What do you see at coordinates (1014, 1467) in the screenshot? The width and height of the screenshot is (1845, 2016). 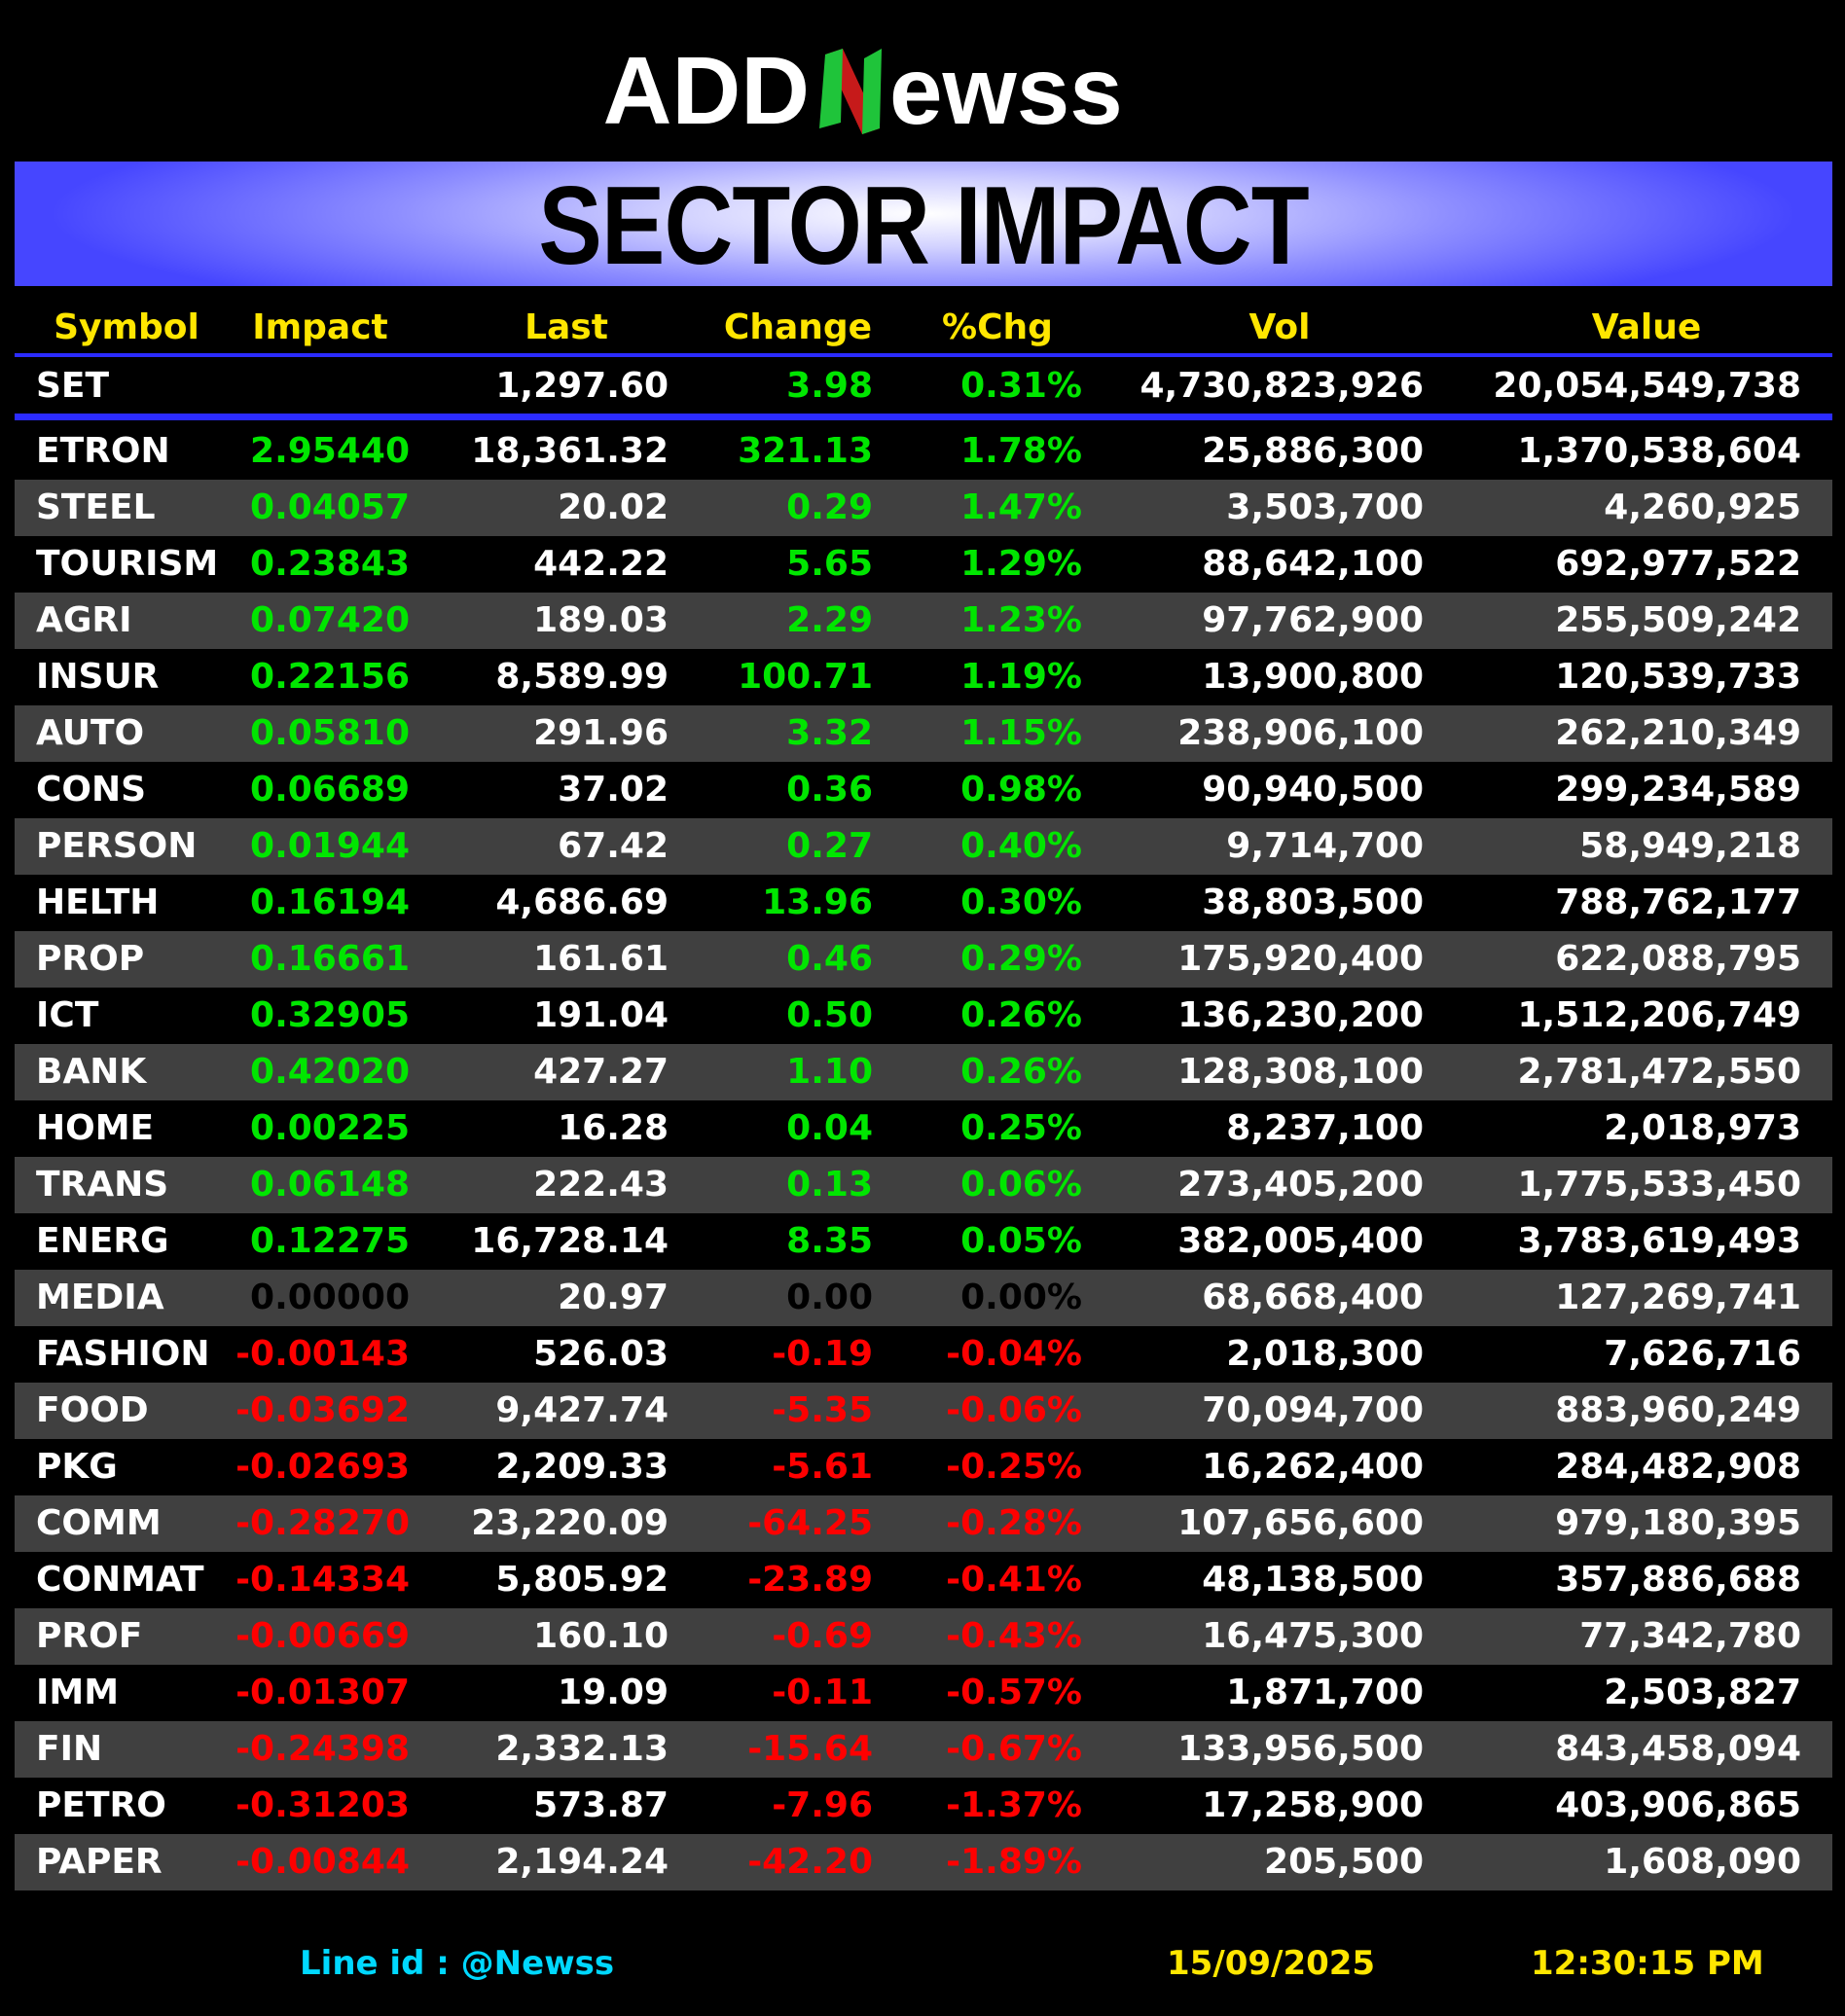 I see `cell-pct-change: -0.25%` at bounding box center [1014, 1467].